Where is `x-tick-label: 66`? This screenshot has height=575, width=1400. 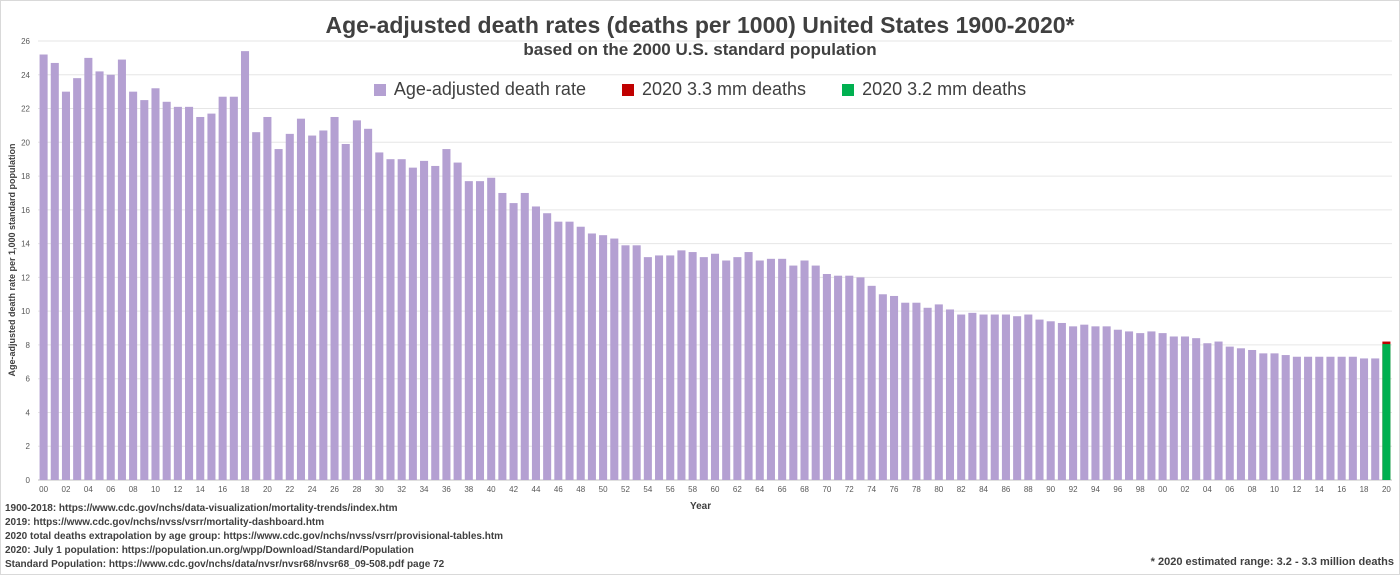
x-tick-label: 66 is located at coordinates (782, 489).